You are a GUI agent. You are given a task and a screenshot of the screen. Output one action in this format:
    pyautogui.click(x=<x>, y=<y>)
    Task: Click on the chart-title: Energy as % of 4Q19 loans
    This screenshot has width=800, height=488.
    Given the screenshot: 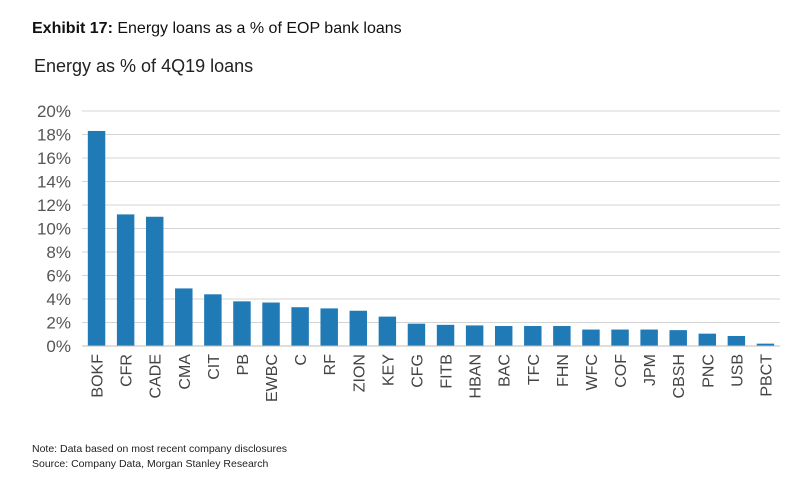 What is the action you would take?
    pyautogui.click(x=144, y=66)
    